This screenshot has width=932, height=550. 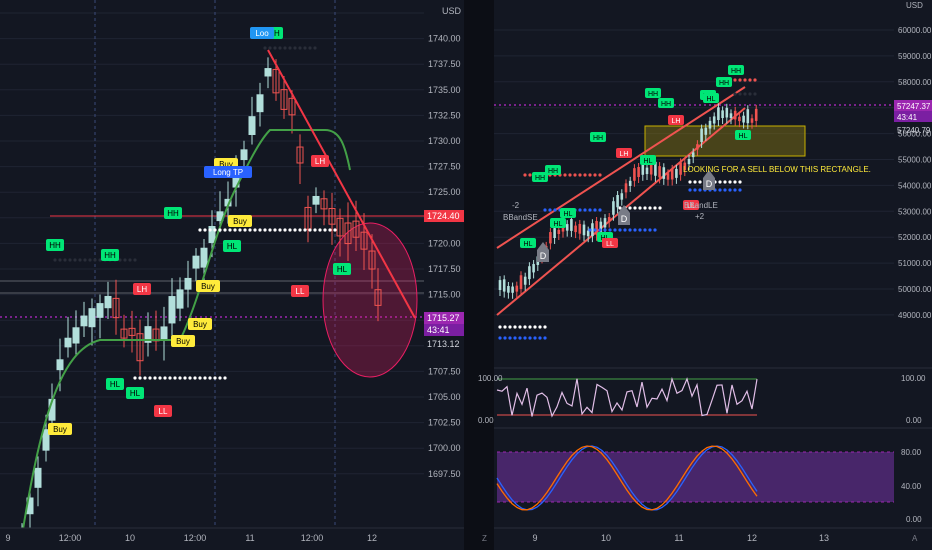 What do you see at coordinates (115, 384) in the screenshot?
I see `hl-label-bg` at bounding box center [115, 384].